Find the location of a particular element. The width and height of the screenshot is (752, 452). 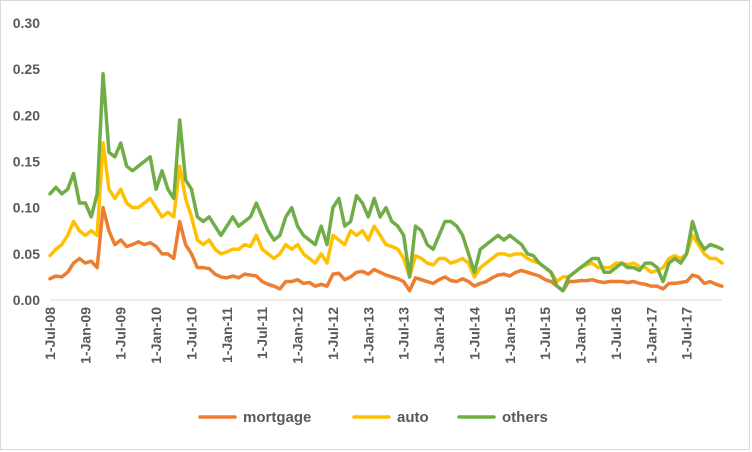

legend-label-auto: auto is located at coordinates (413, 417).